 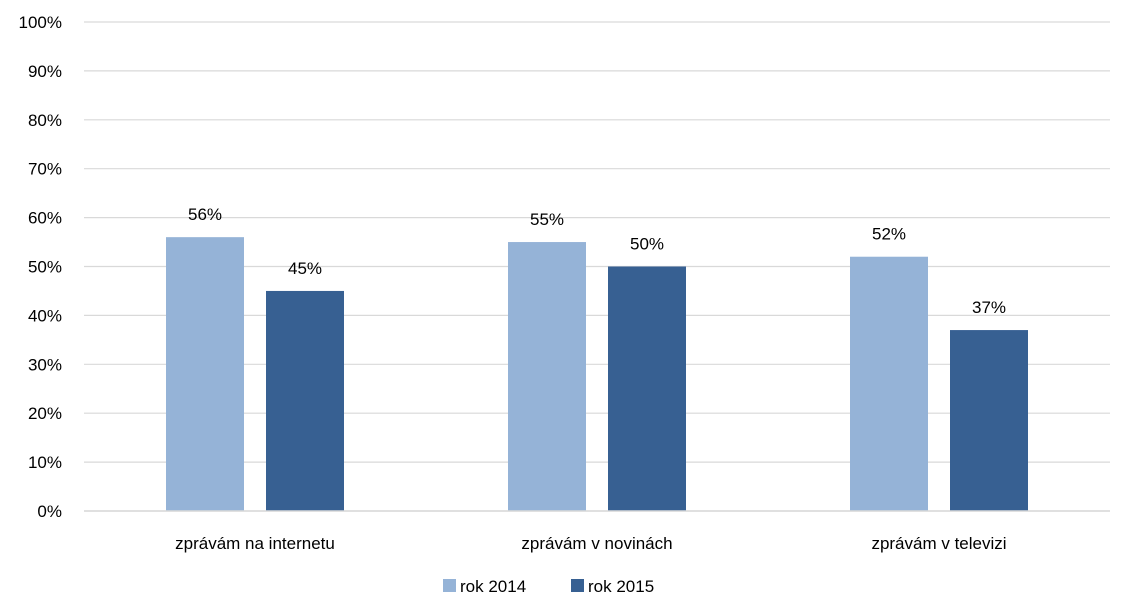 What do you see at coordinates (621, 586) in the screenshot?
I see `legend-label: rok 2015` at bounding box center [621, 586].